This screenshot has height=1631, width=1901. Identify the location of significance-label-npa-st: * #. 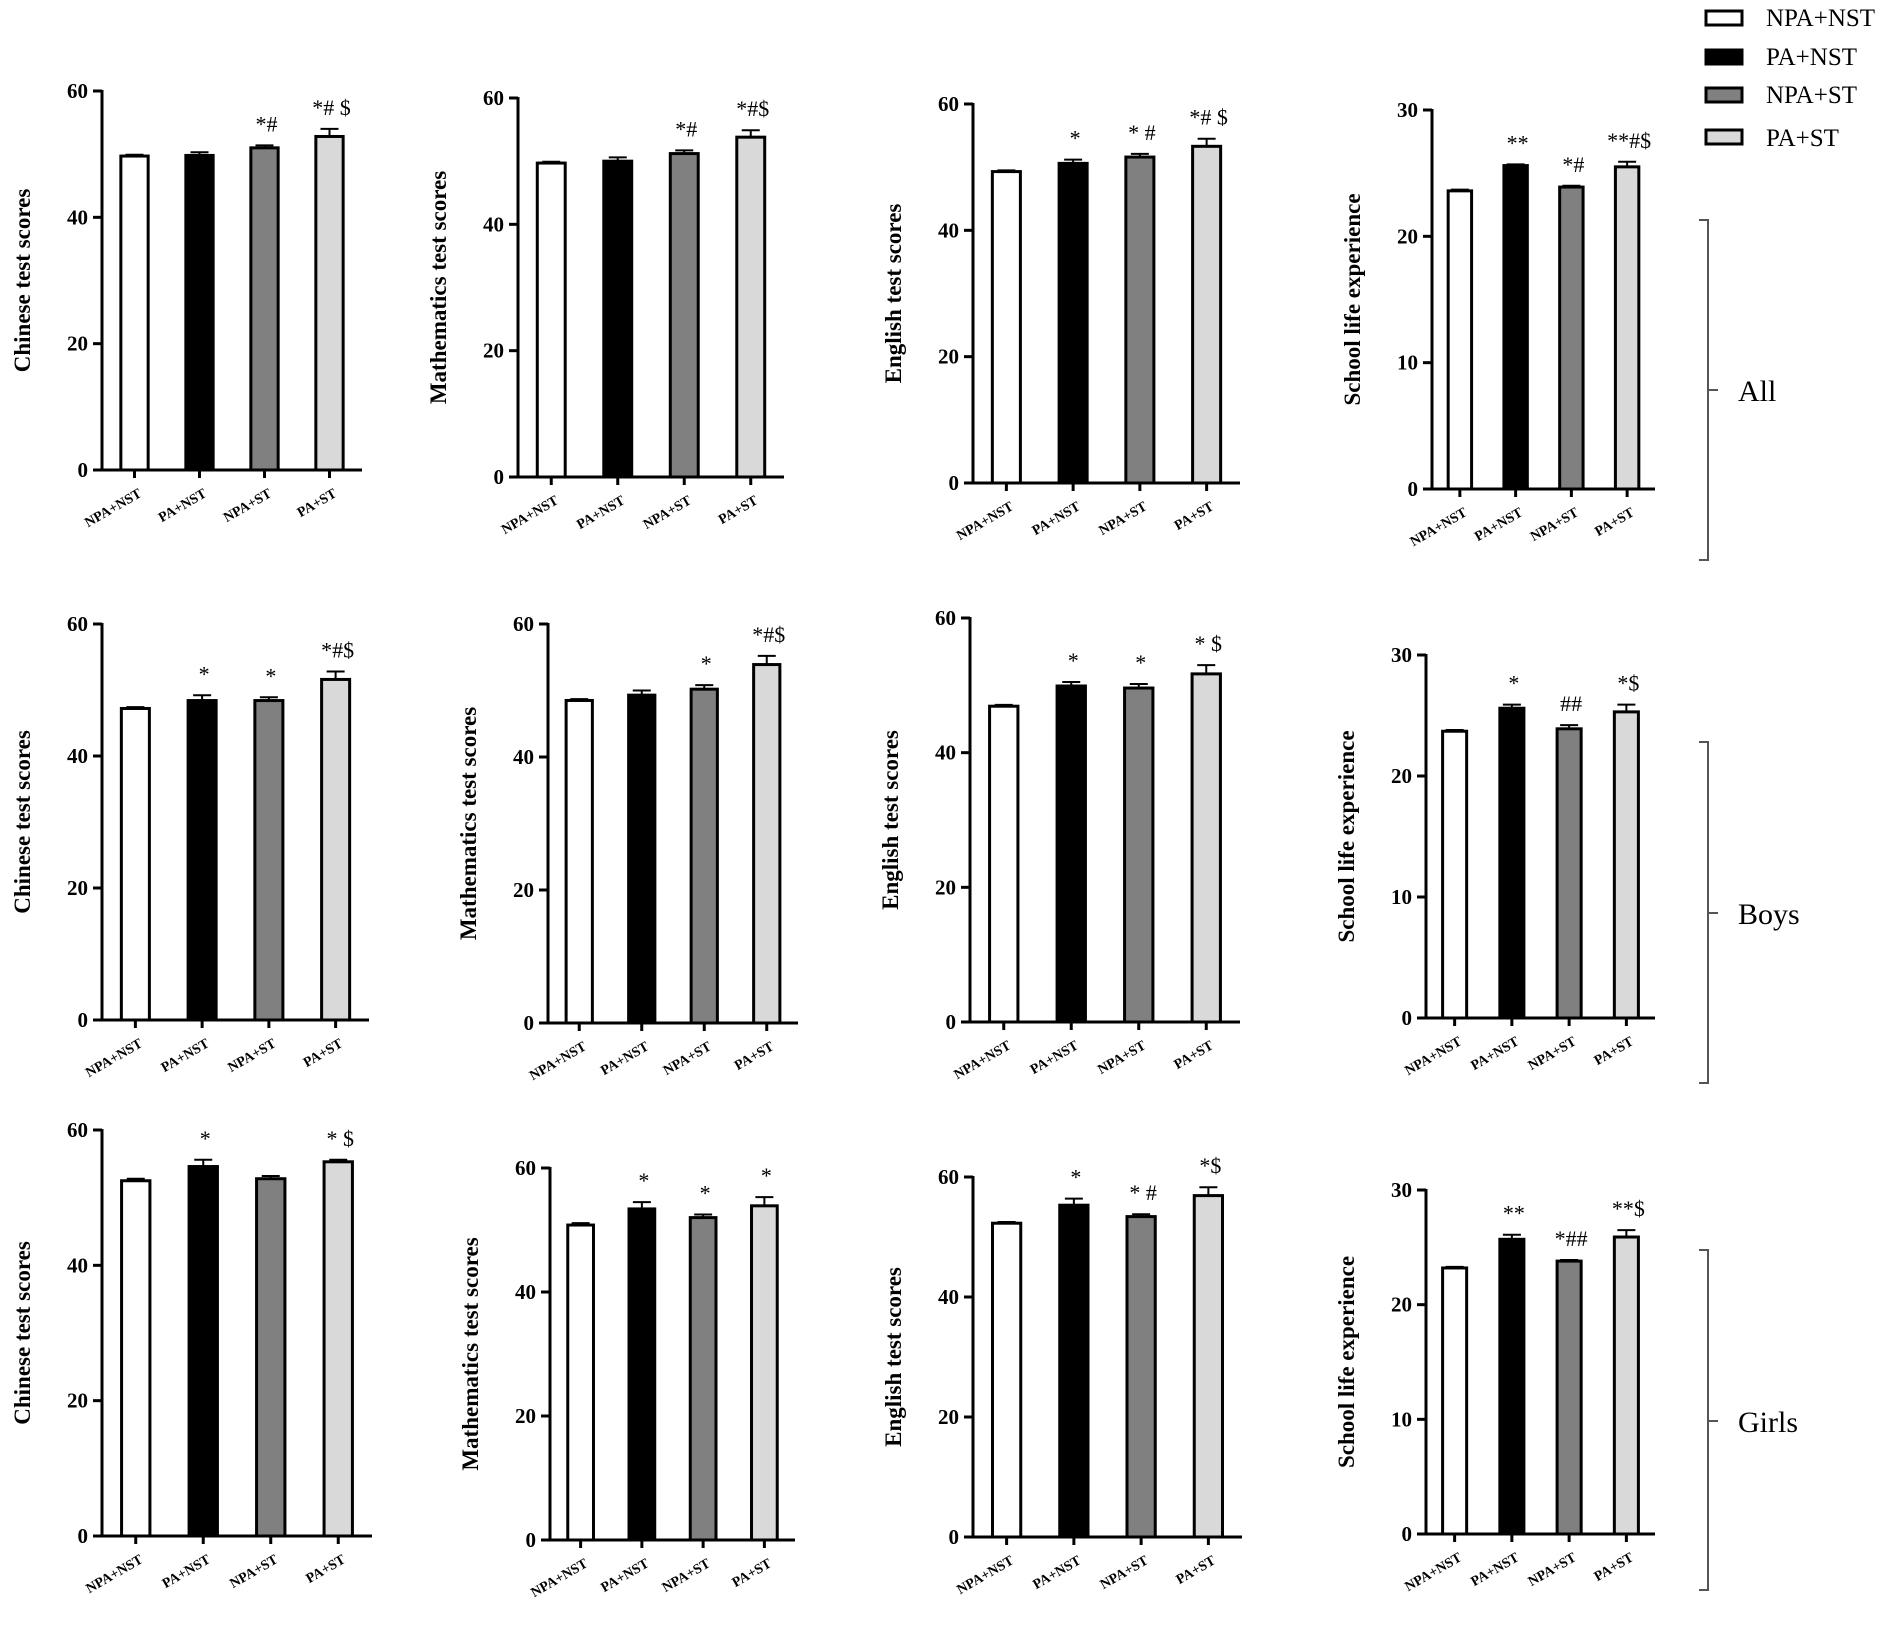
(1142, 132).